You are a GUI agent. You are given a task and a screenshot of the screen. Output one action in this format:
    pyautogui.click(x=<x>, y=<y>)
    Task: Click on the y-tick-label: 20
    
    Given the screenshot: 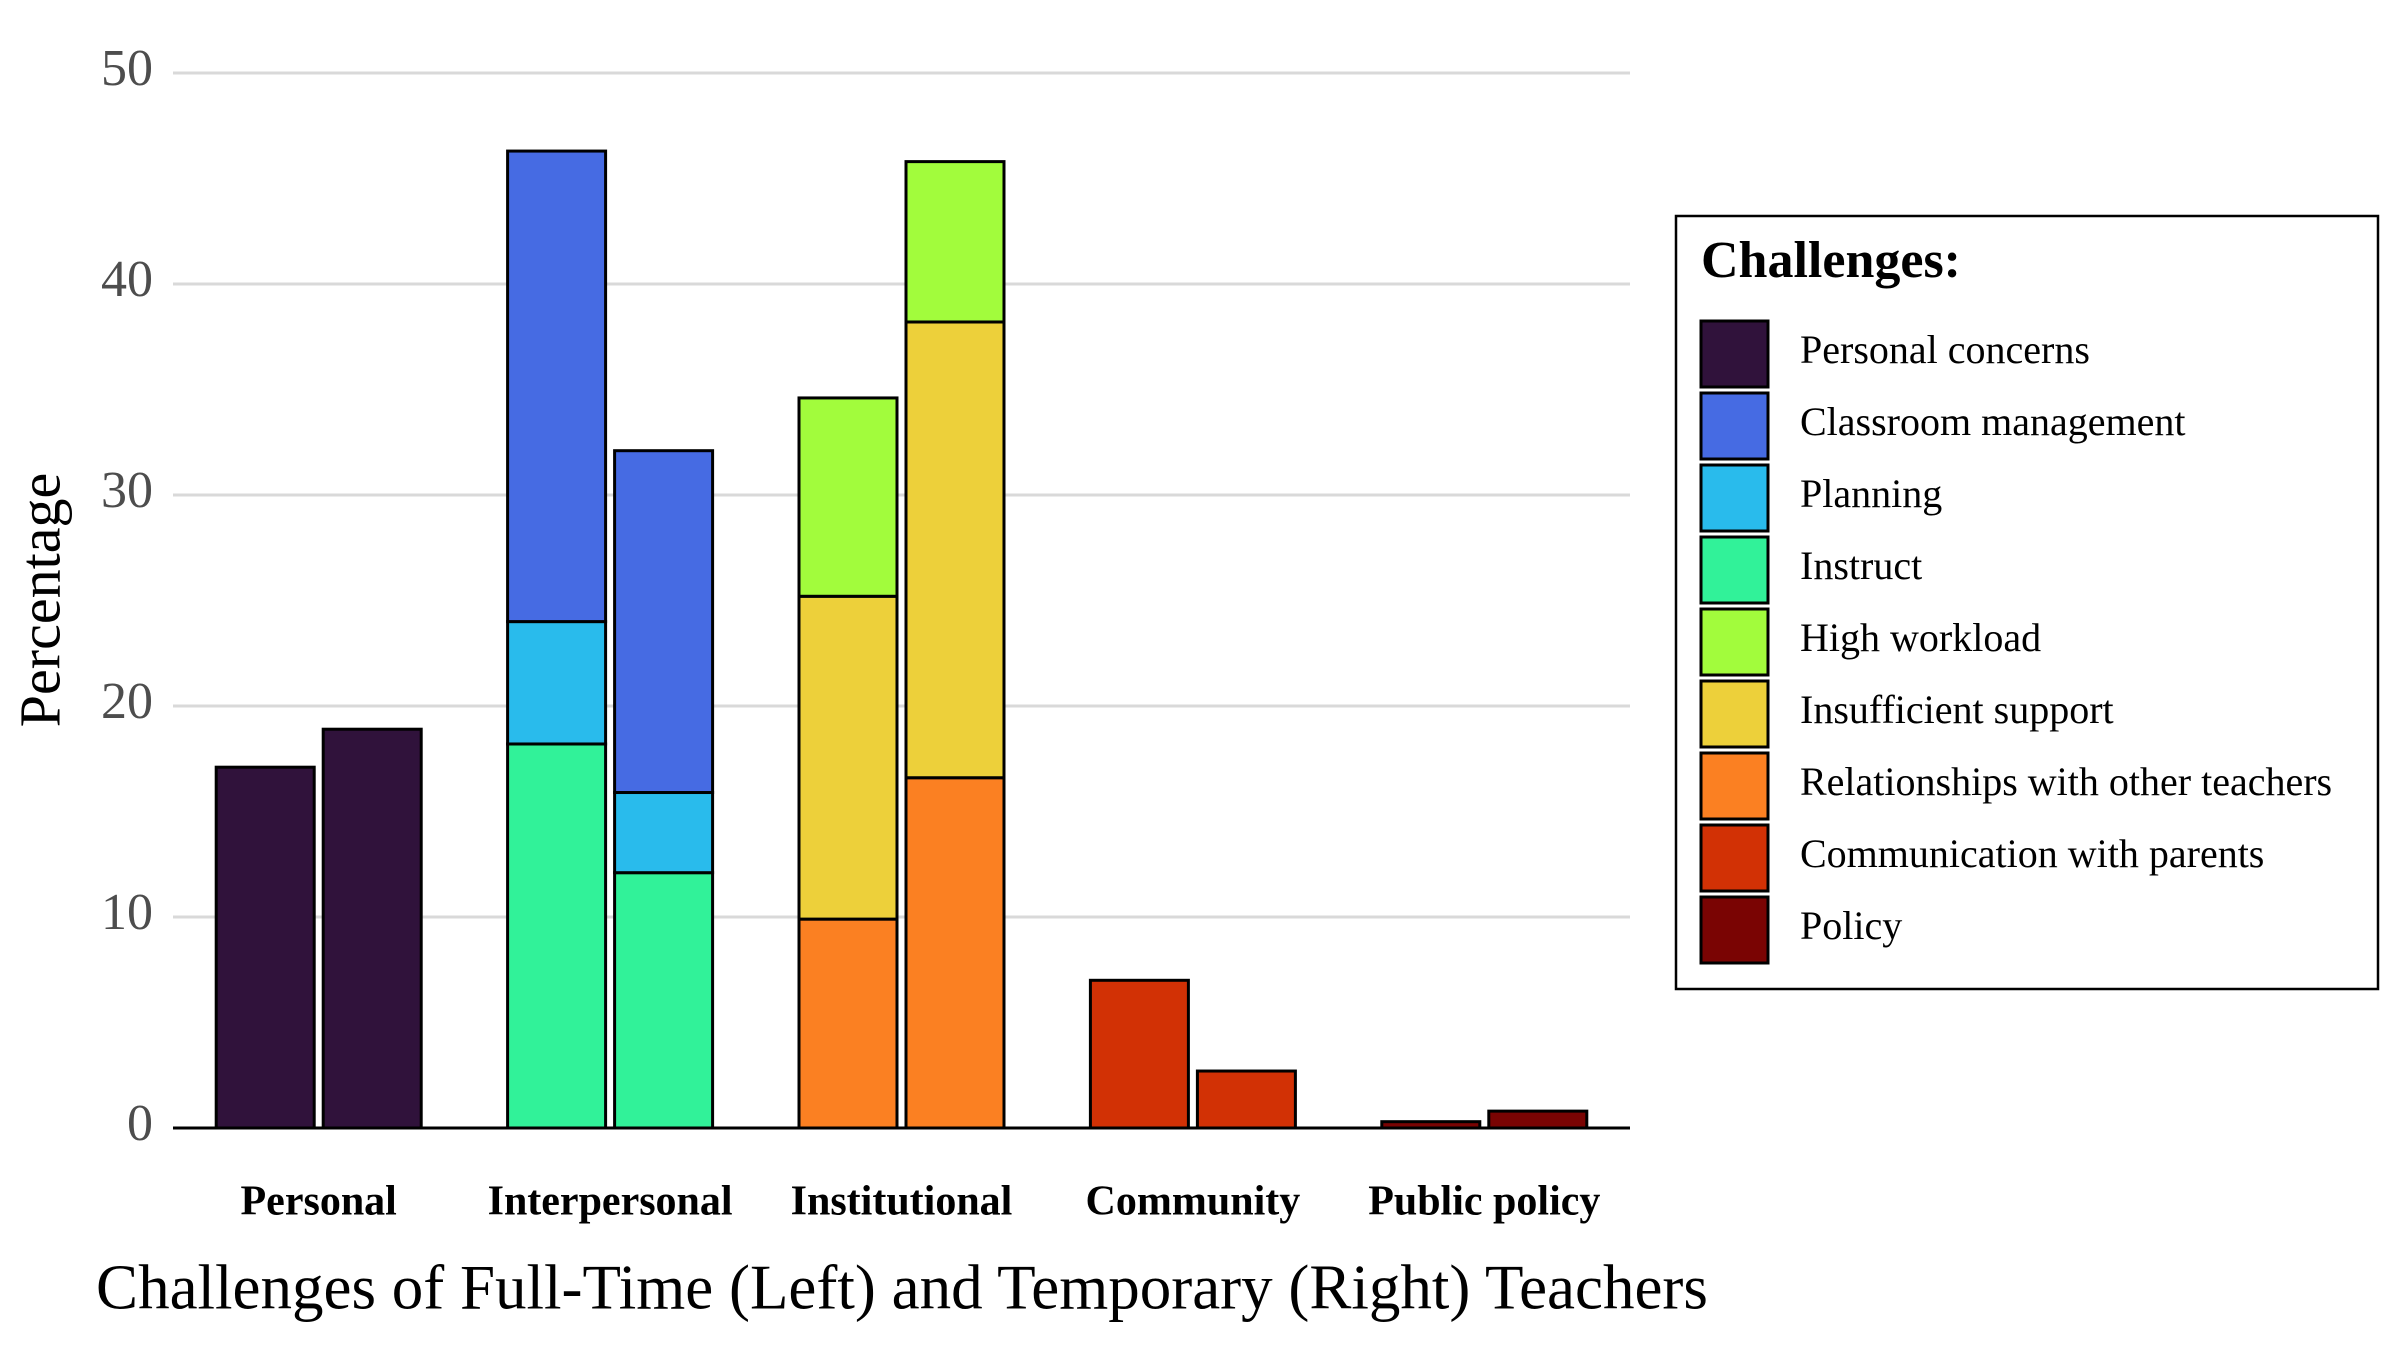 What is the action you would take?
    pyautogui.click(x=127, y=701)
    